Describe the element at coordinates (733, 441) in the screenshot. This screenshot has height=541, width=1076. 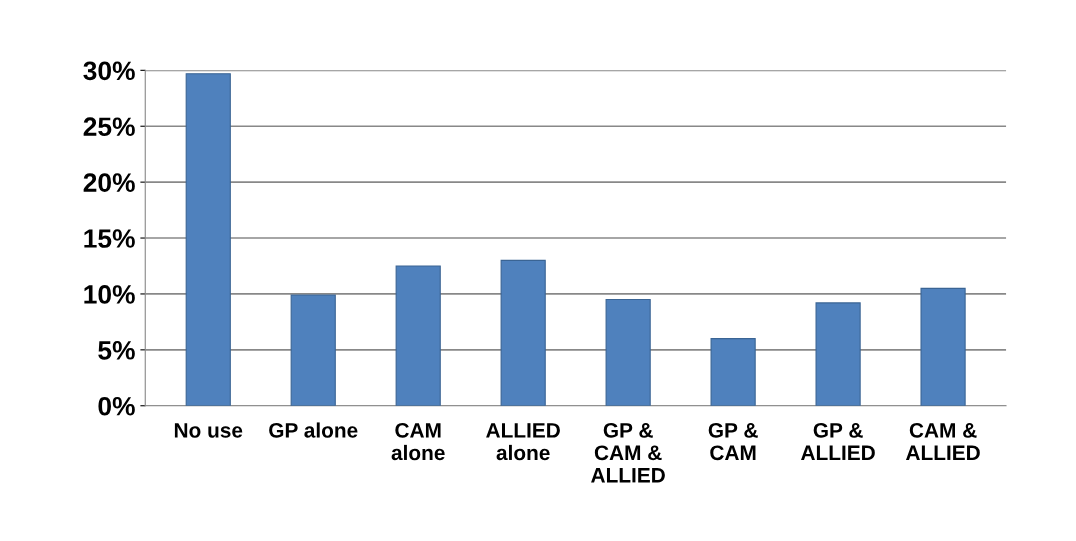
I see `x-tick-label: GP & CAM` at that location.